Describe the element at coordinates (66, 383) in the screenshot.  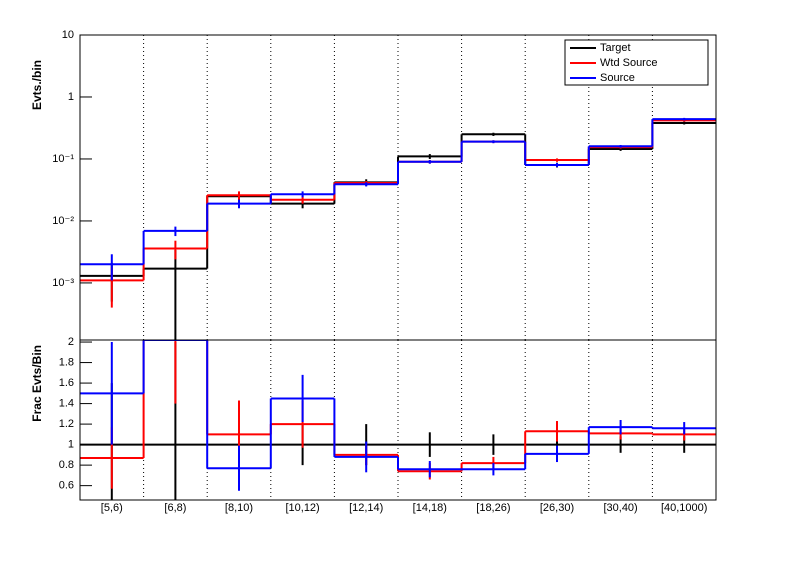
I see `y-tick-label: 1.6` at that location.